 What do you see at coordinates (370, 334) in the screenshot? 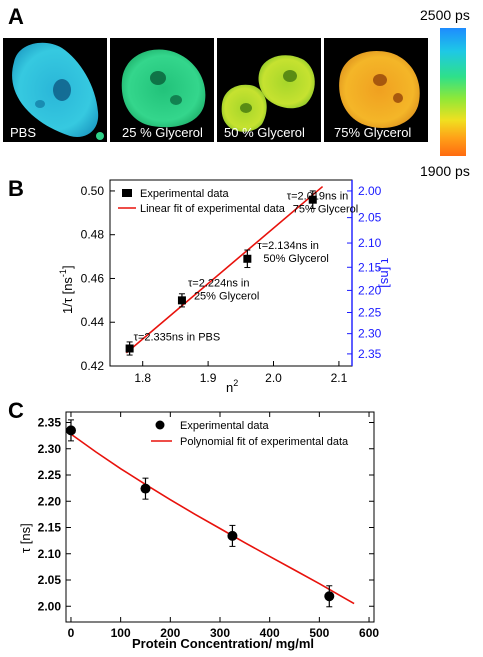
I see `y2-tick-label: 2.30` at bounding box center [370, 334].